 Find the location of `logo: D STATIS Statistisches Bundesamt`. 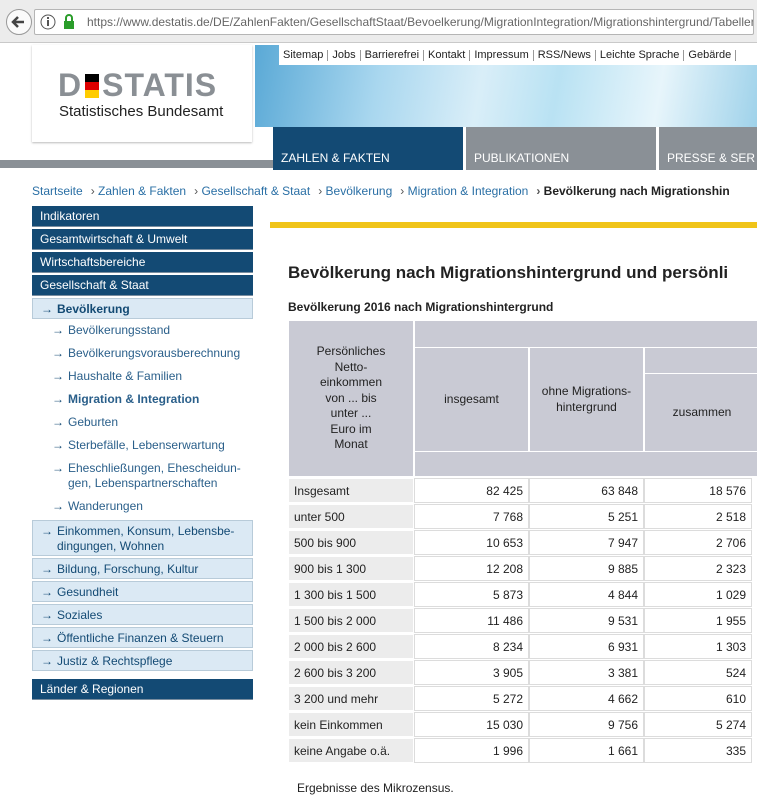

logo: D STATIS Statistisches Bundesamt is located at coordinates (142, 93).